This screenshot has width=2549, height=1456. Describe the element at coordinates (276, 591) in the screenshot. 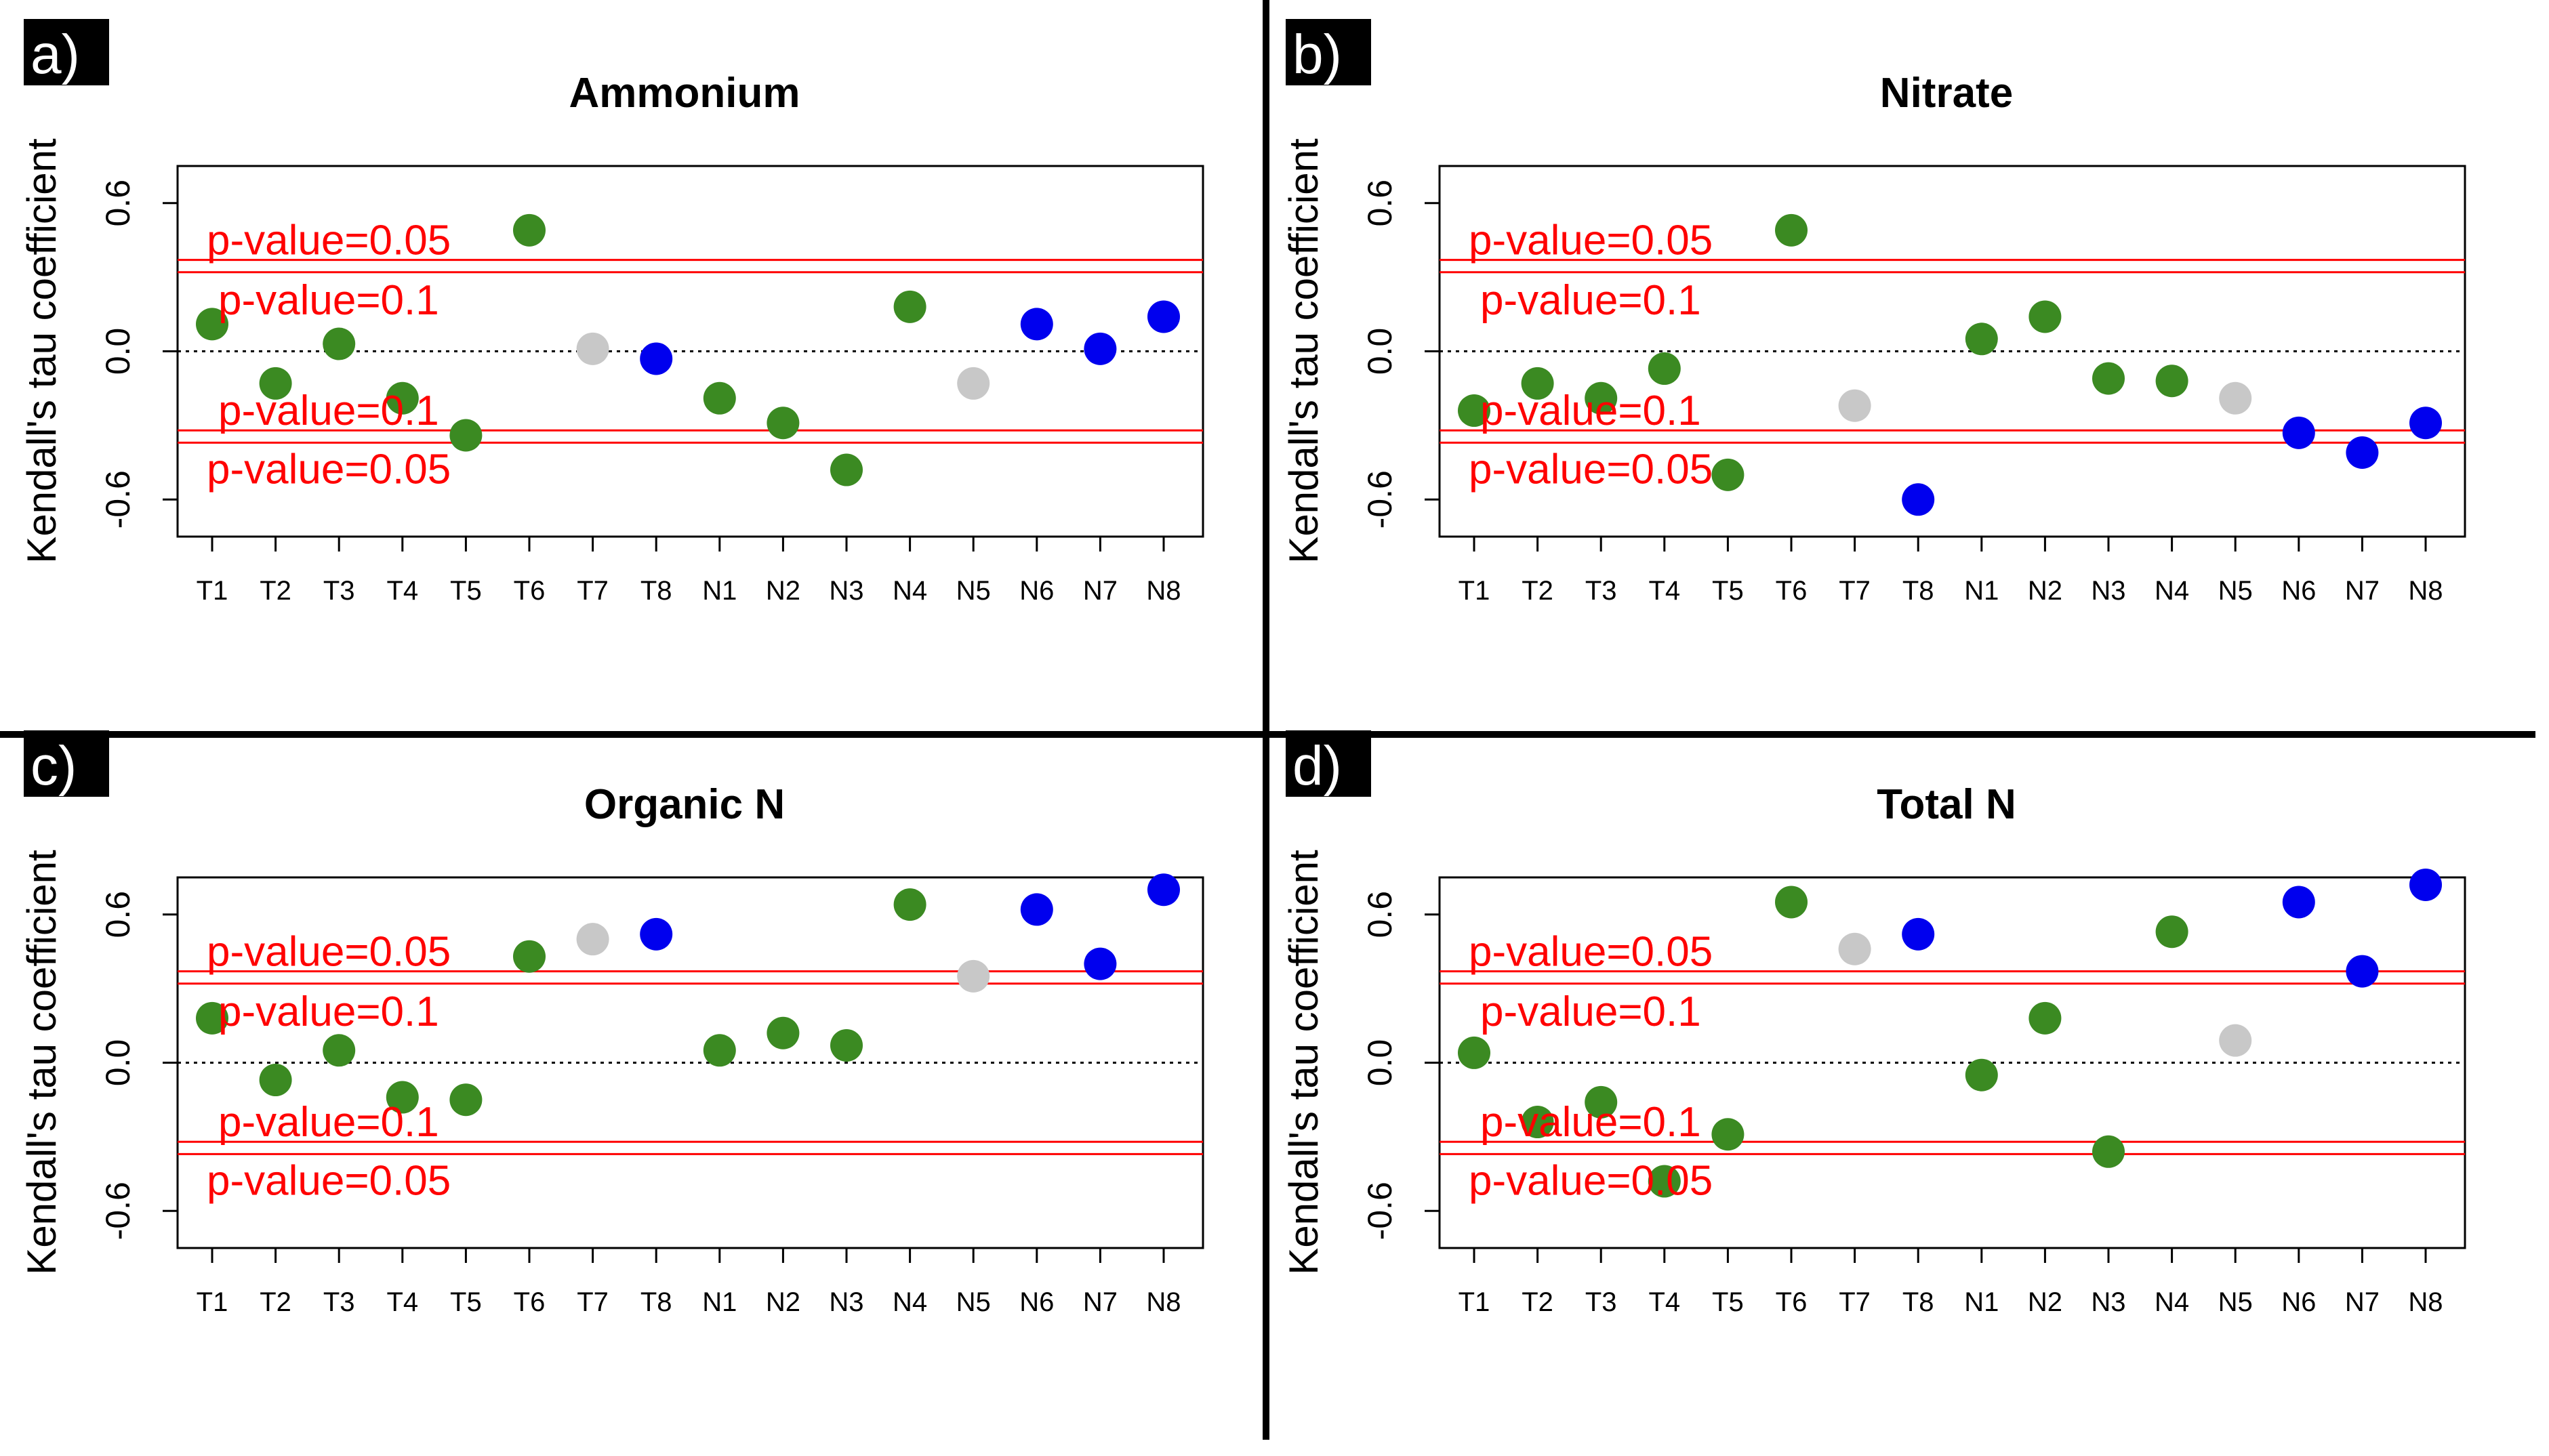

I see `x-tick-label: T2` at that location.